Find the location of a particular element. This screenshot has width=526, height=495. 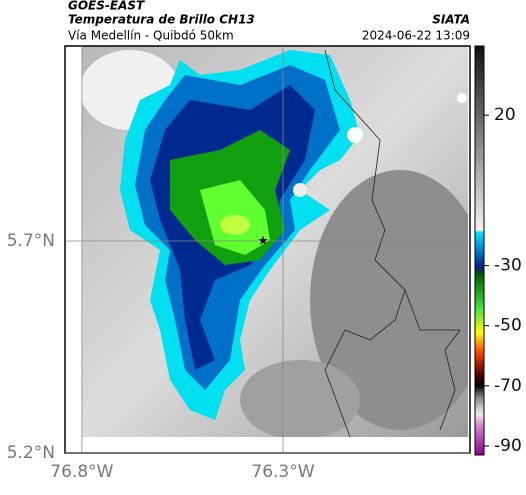

colorbar is located at coordinates (479, 250).